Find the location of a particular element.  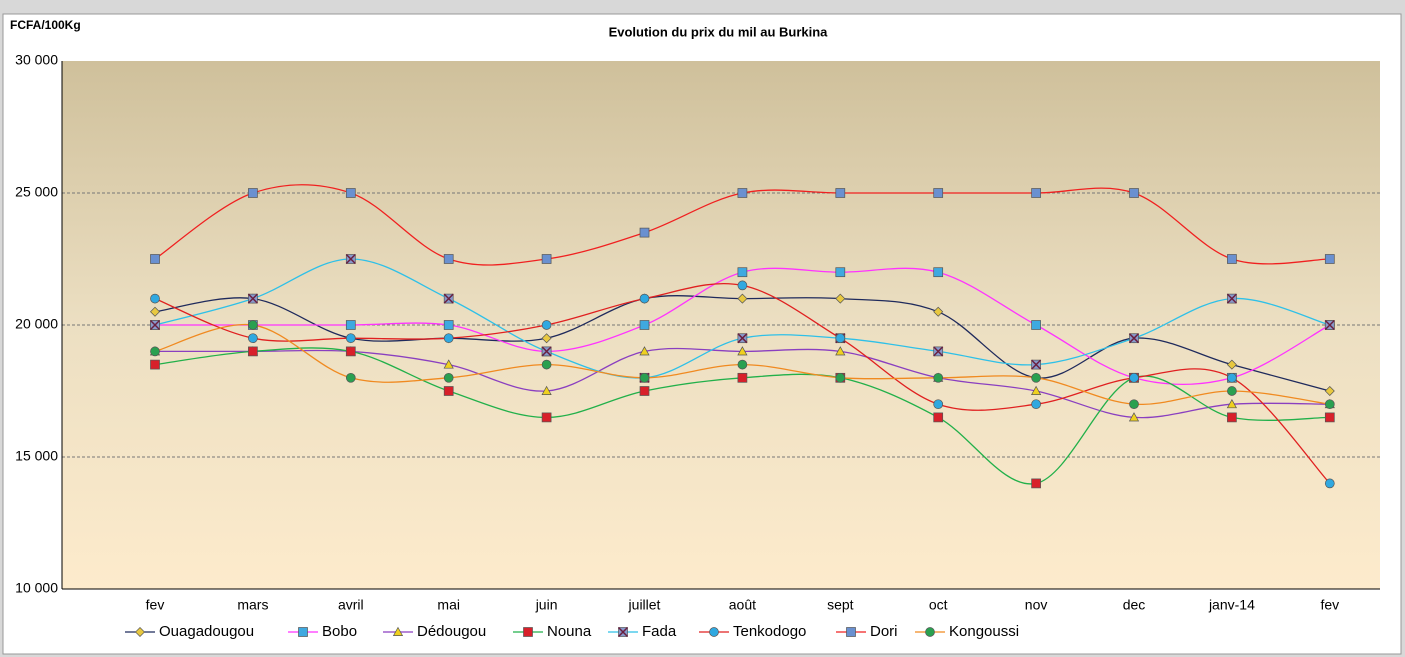

x-tick-label: nov is located at coordinates (1036, 605).